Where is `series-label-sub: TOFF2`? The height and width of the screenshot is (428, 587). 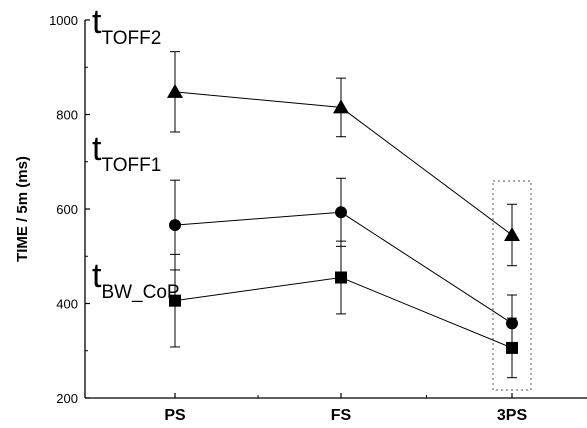
series-label-sub: TOFF2 is located at coordinates (131, 38).